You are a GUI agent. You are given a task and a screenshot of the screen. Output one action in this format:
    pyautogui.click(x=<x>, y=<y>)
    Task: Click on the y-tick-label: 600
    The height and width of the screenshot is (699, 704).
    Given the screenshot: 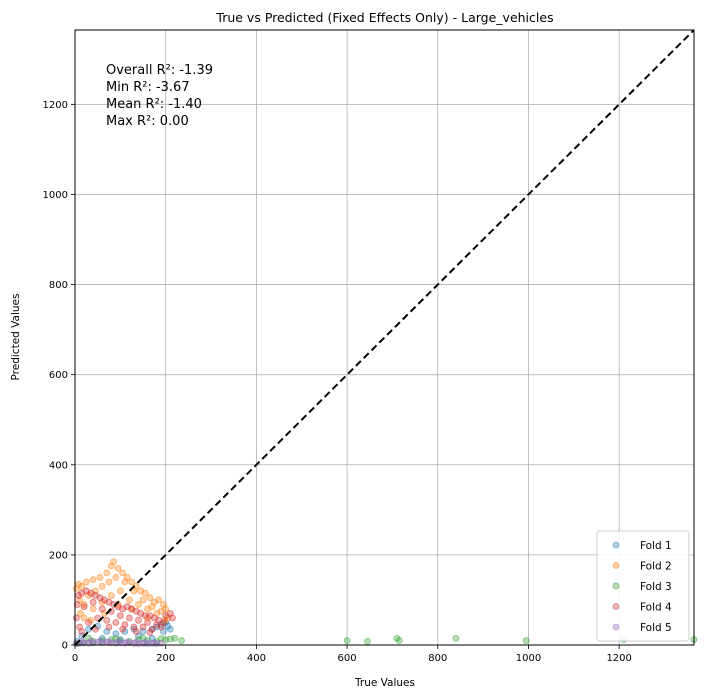 What is the action you would take?
    pyautogui.click(x=58, y=375)
    